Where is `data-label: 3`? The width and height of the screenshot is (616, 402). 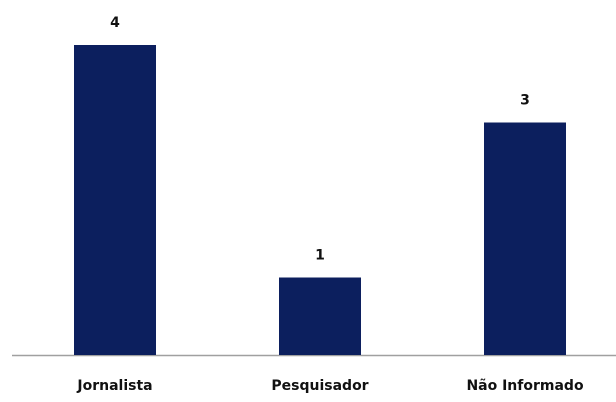 data-label: 3 is located at coordinates (525, 101).